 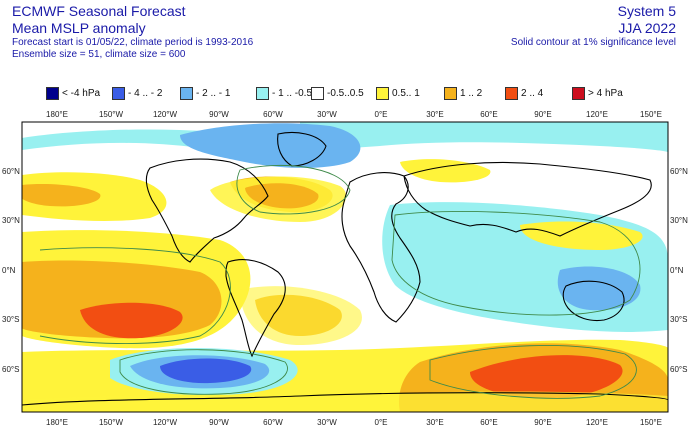 What do you see at coordinates (61, 195) in the screenshot?
I see `north-pacific-orange` at bounding box center [61, 195].